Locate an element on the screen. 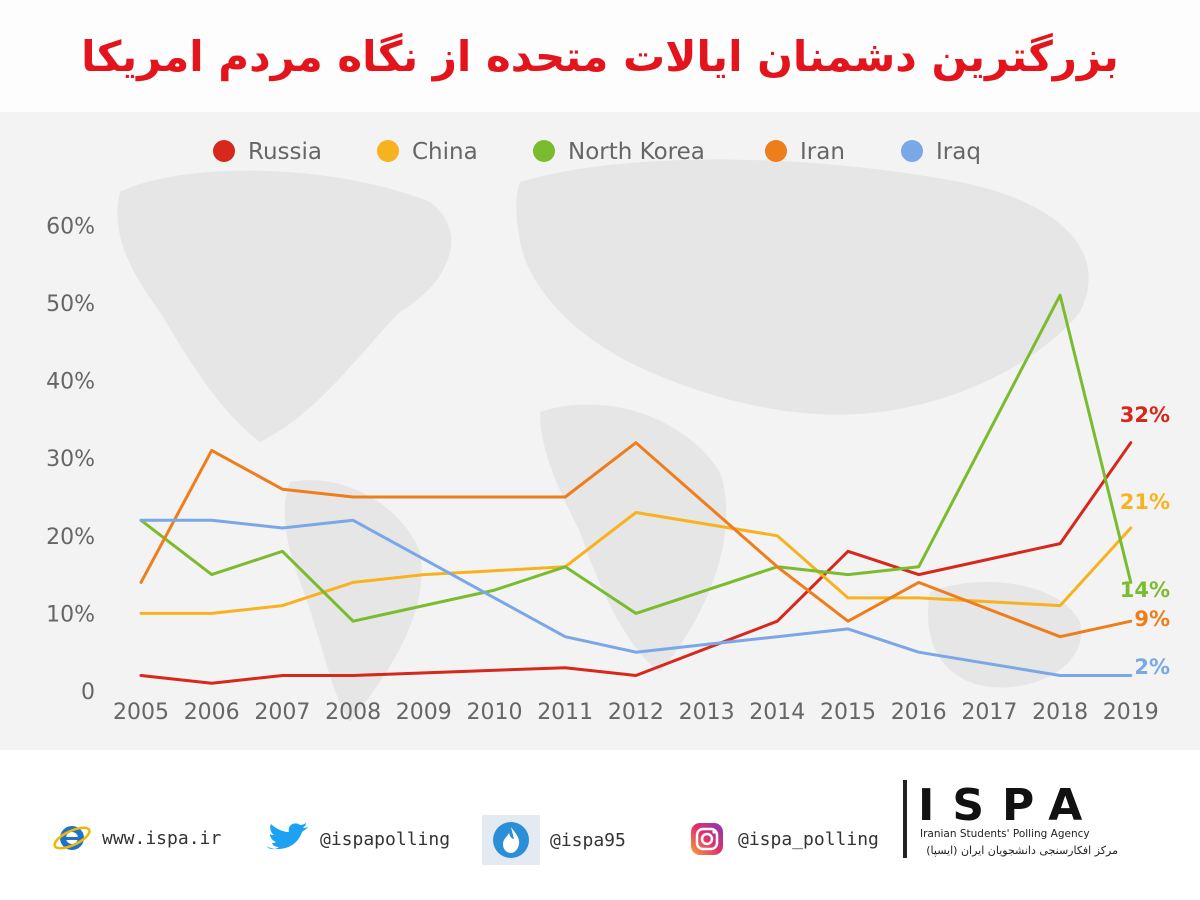  instagram-icon is located at coordinates (707, 839).